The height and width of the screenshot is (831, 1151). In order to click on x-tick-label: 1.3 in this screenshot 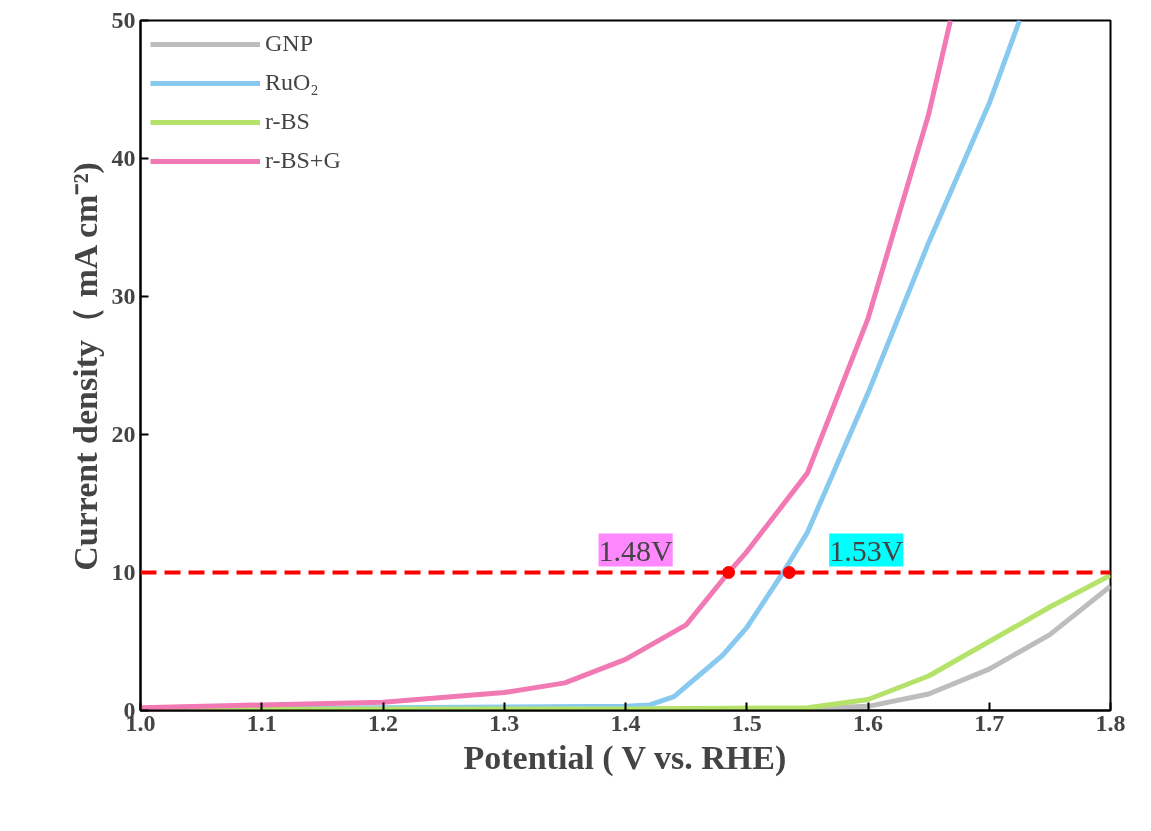, I will do `click(504, 722)`.